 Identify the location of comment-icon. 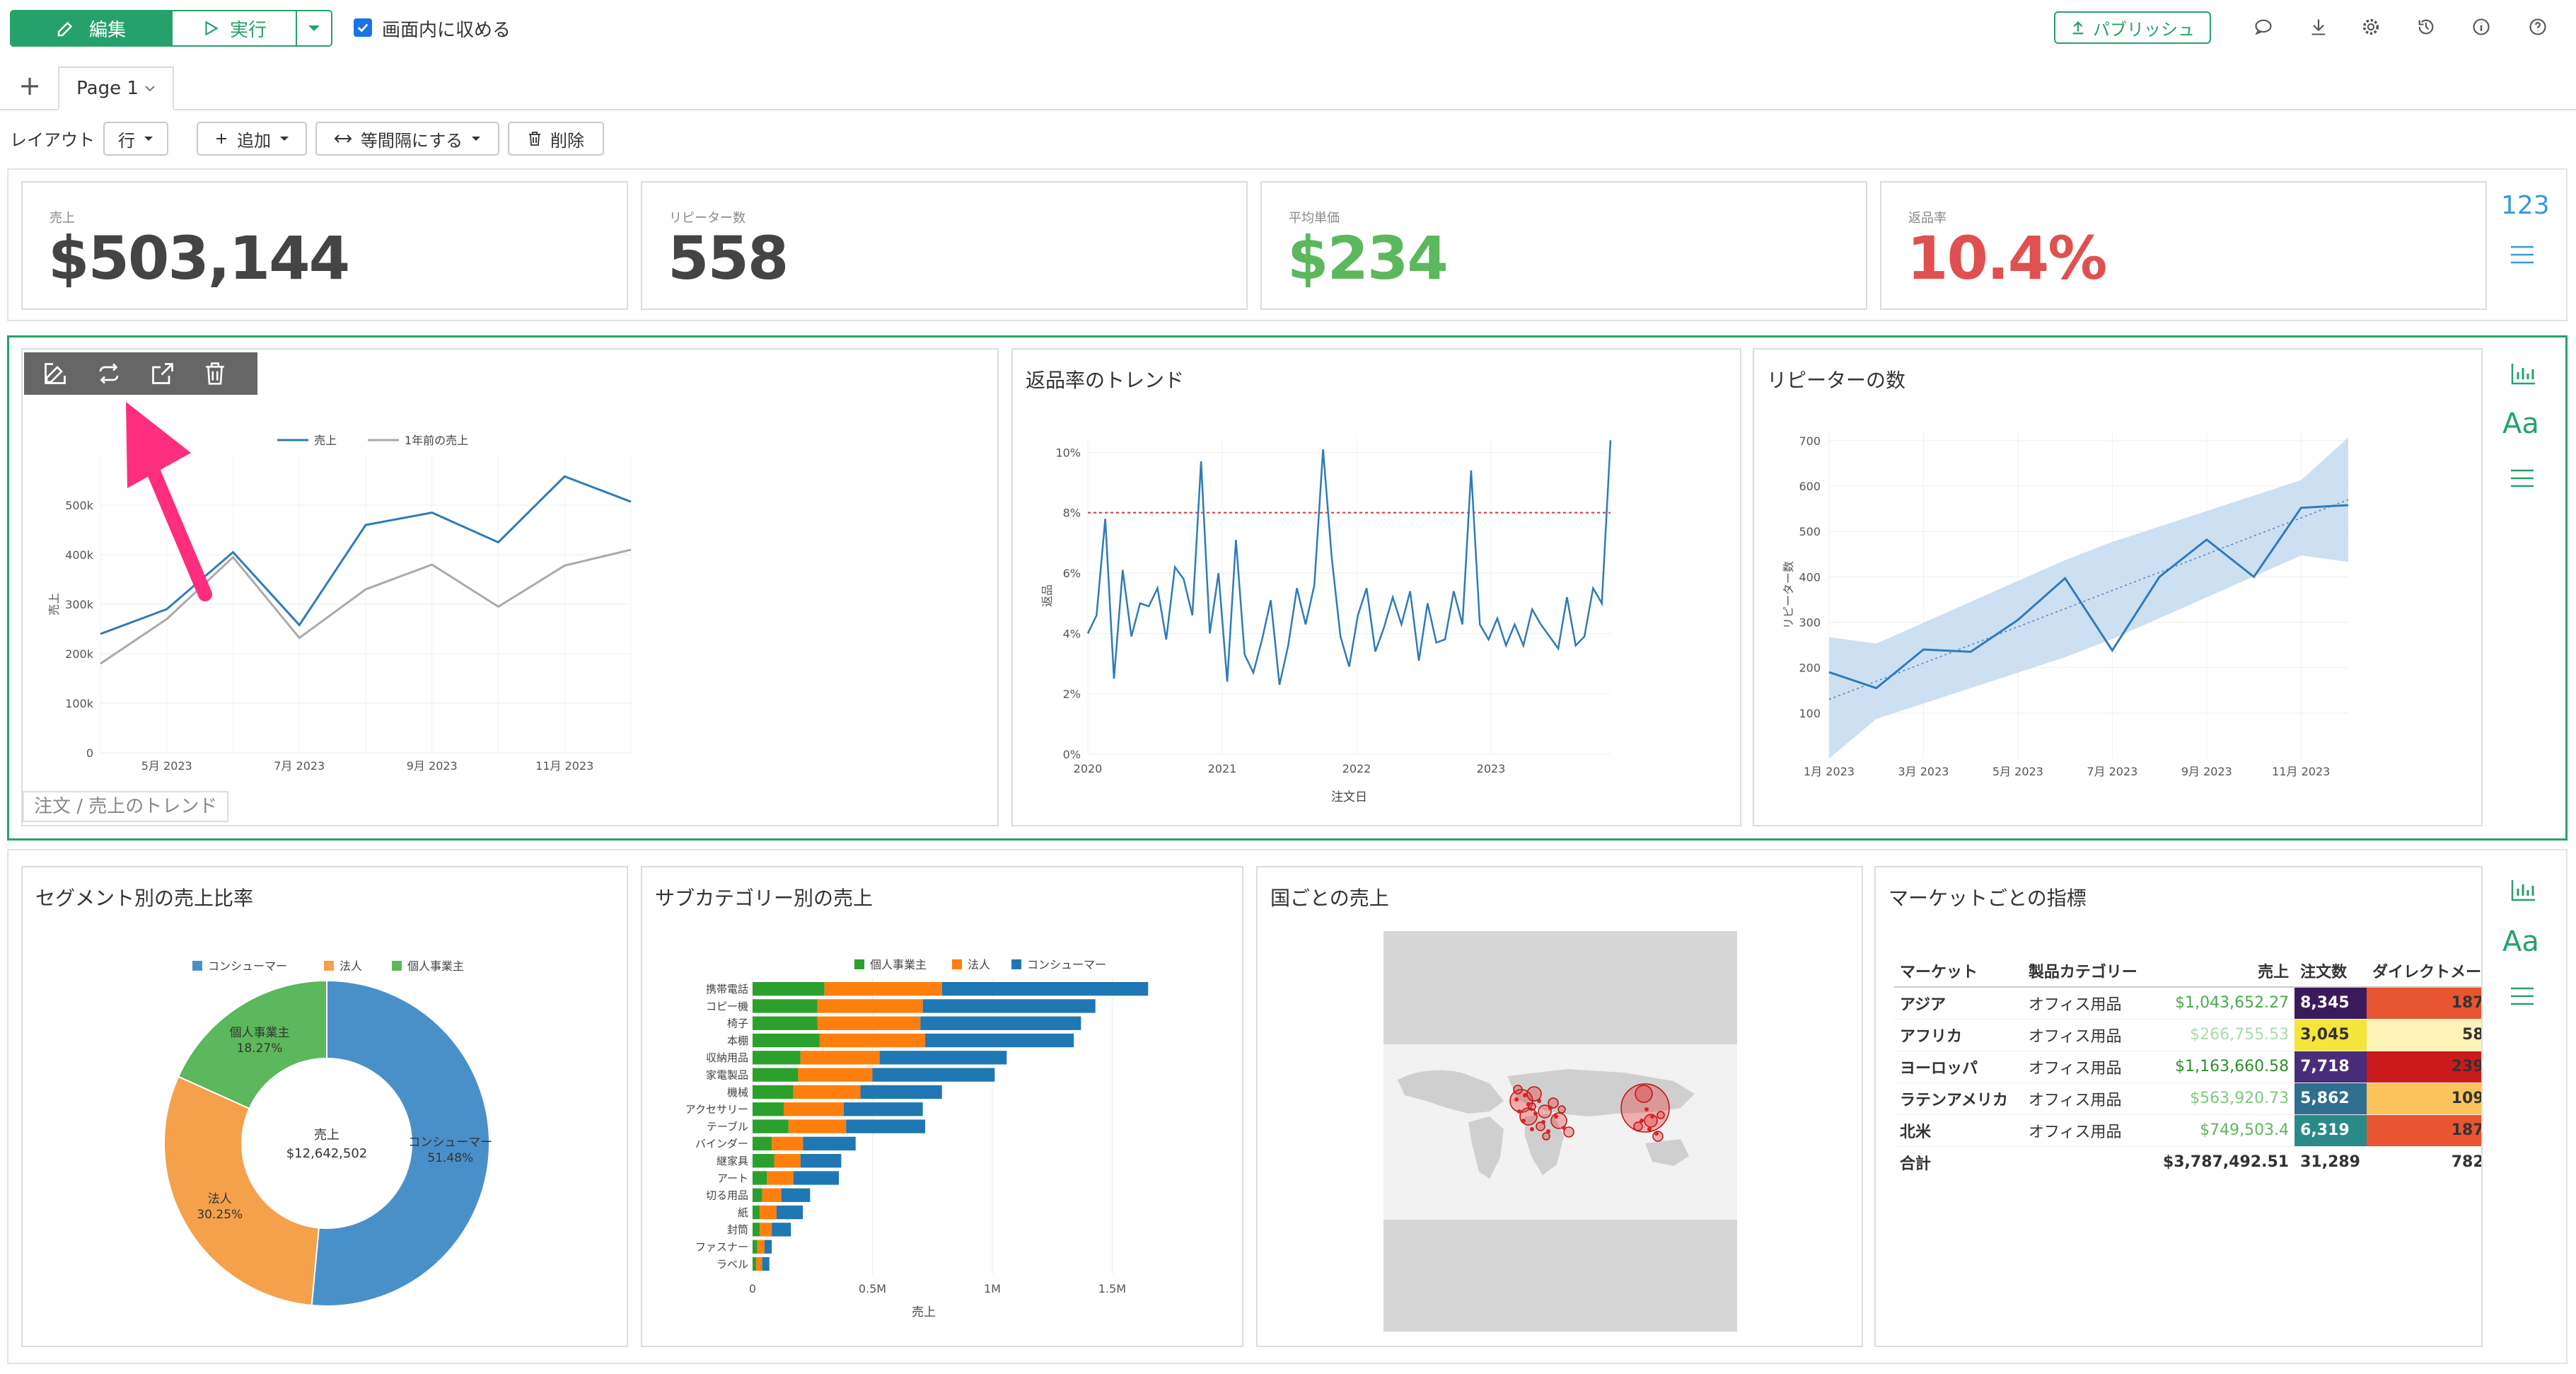
(2263, 27).